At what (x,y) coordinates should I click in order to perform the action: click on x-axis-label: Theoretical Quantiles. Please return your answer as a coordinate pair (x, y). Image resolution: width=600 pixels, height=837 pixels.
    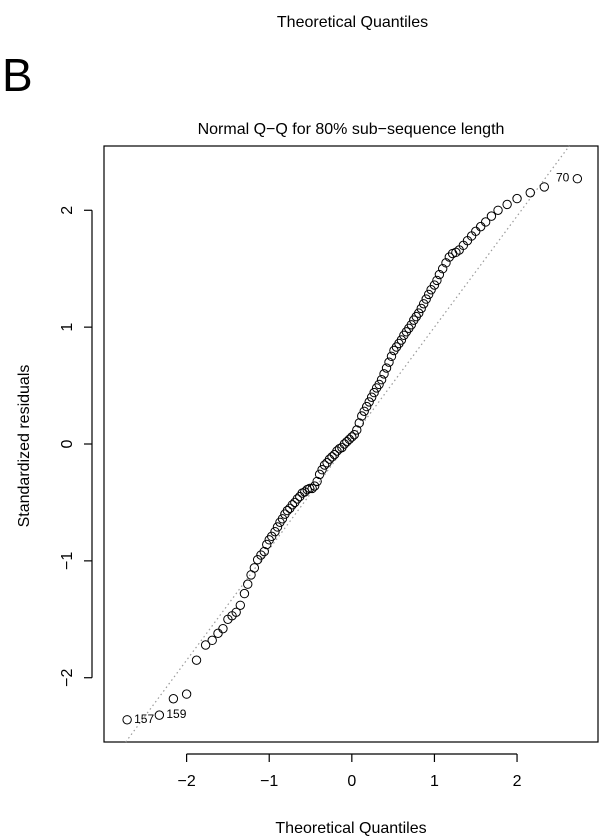
    Looking at the image, I should click on (350, 828).